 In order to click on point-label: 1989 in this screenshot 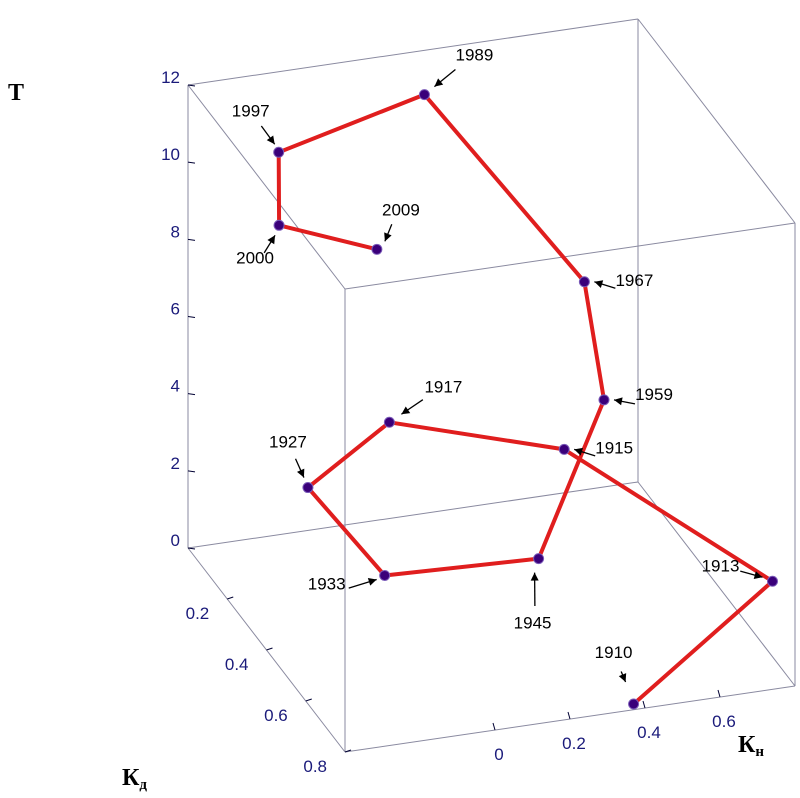, I will do `click(475, 55)`.